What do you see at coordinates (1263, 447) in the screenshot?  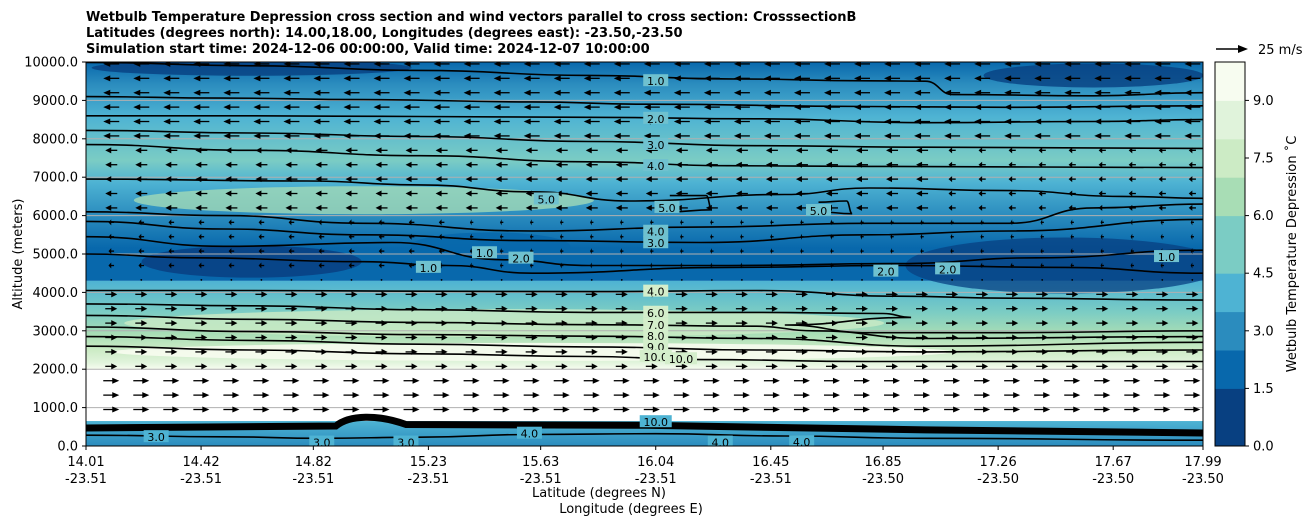 I see `colorbar-tick-label: 0.0` at bounding box center [1263, 447].